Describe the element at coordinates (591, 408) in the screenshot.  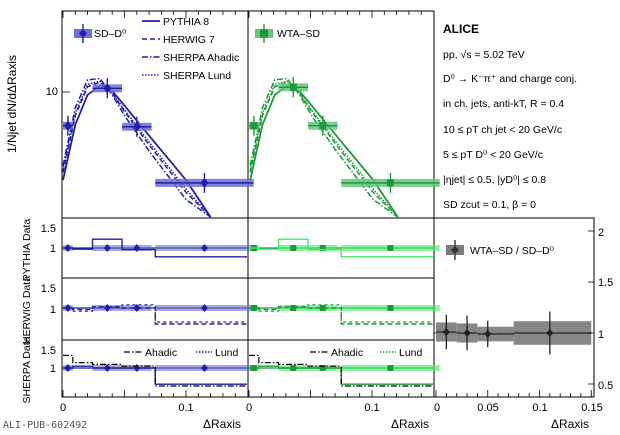
I see `xtick-right-015: 0.15` at that location.